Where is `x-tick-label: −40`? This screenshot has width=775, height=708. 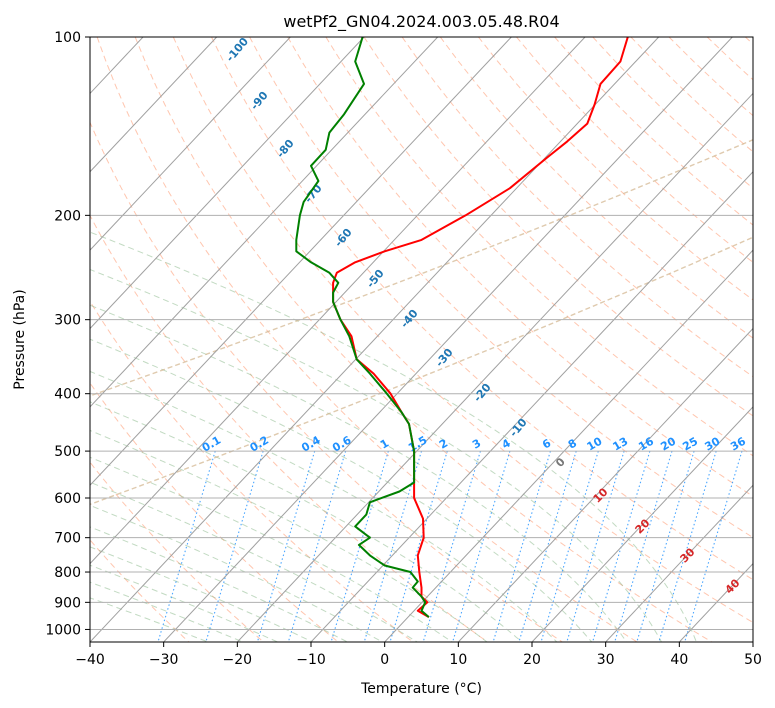
x-tick-label: −40 is located at coordinates (90, 660).